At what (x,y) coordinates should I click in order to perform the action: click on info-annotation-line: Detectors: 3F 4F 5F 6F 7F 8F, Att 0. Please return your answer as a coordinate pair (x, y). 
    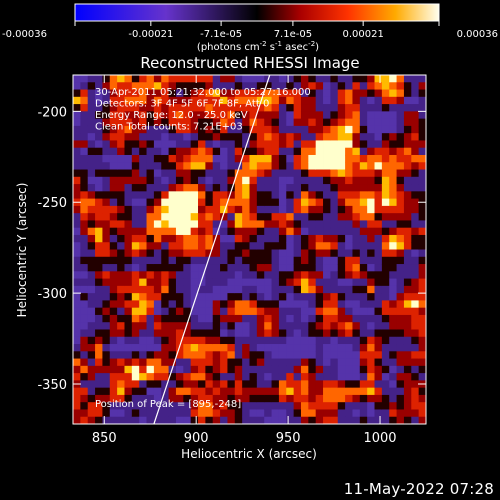
    Looking at the image, I should click on (182, 104).